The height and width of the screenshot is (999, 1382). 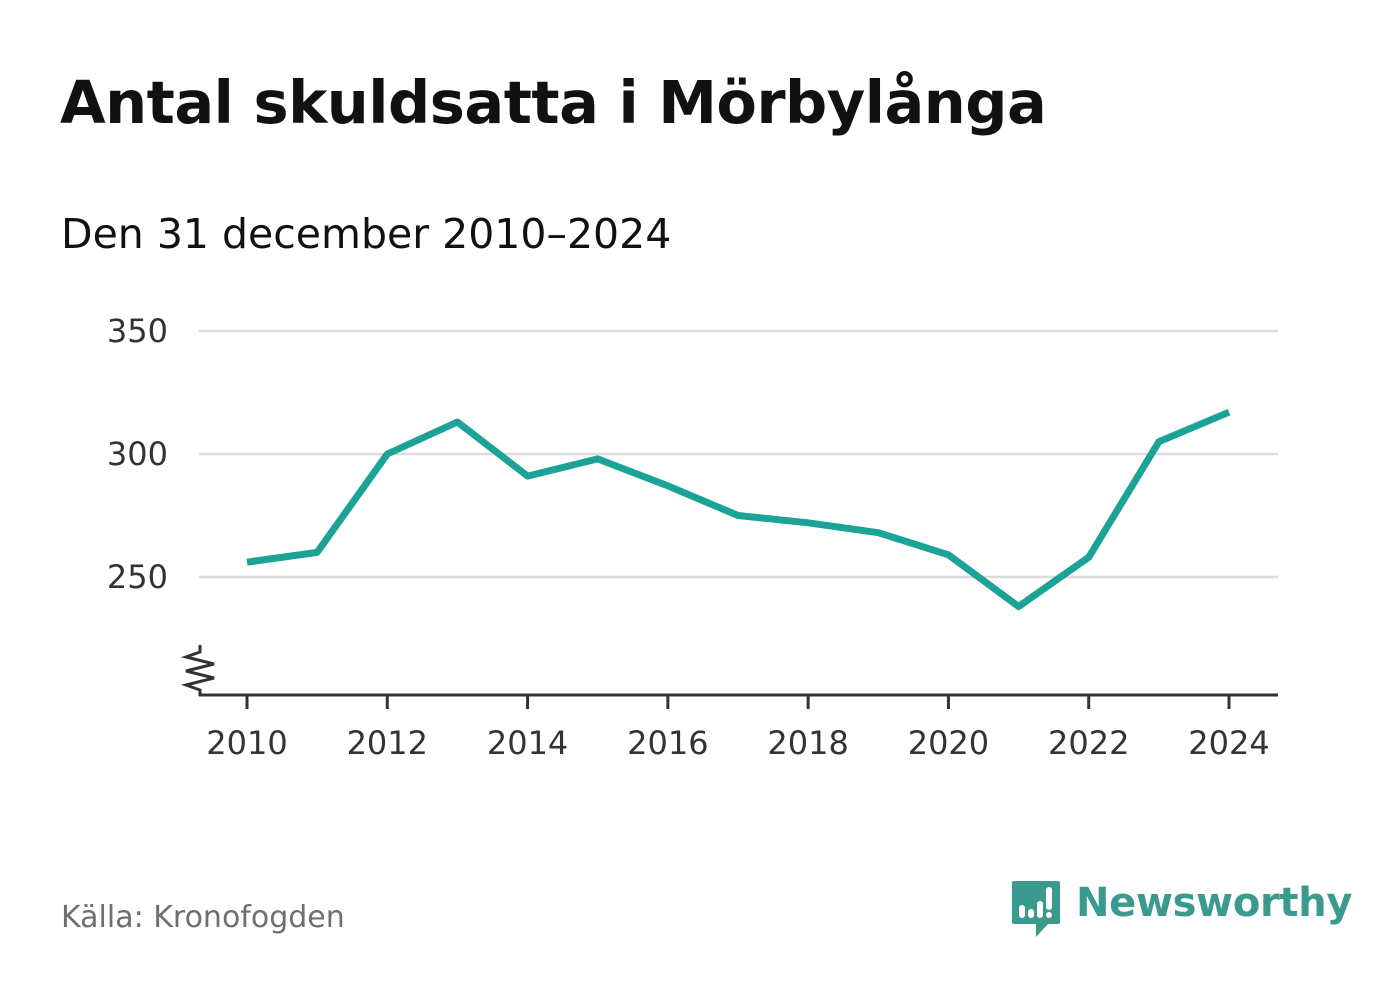 I want to click on source-note: Källa: Kronofogden, so click(x=203, y=917).